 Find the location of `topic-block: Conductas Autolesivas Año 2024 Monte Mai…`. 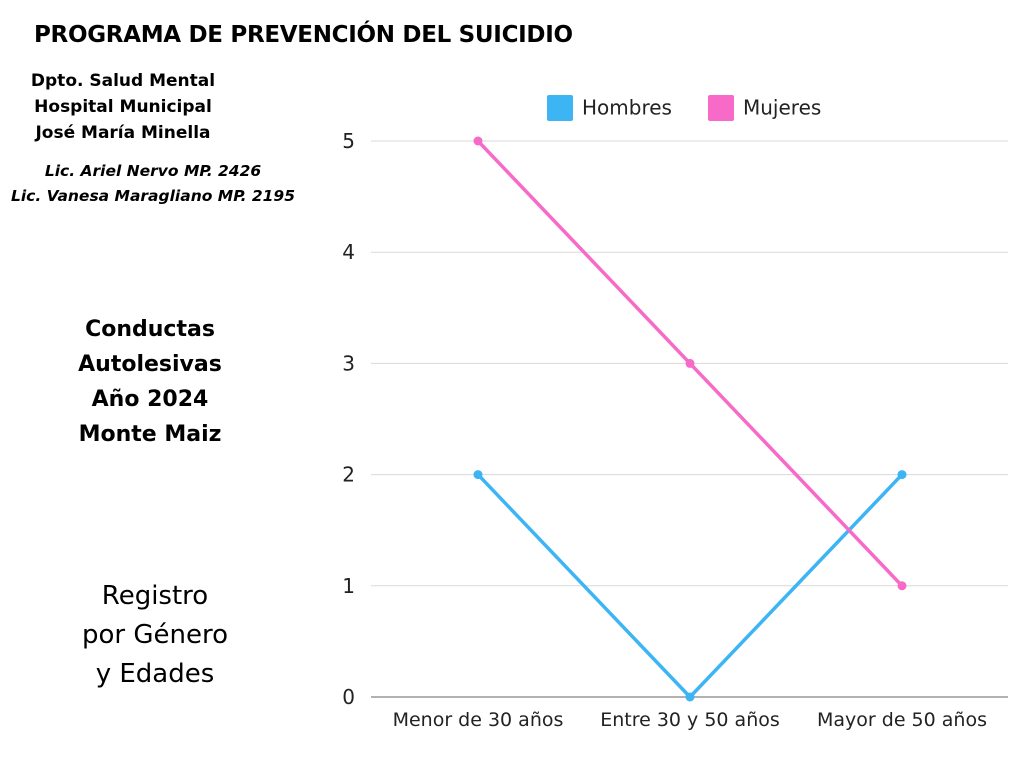

topic-block: Conductas Autolesivas Año 2024 Monte Mai… is located at coordinates (150, 382).